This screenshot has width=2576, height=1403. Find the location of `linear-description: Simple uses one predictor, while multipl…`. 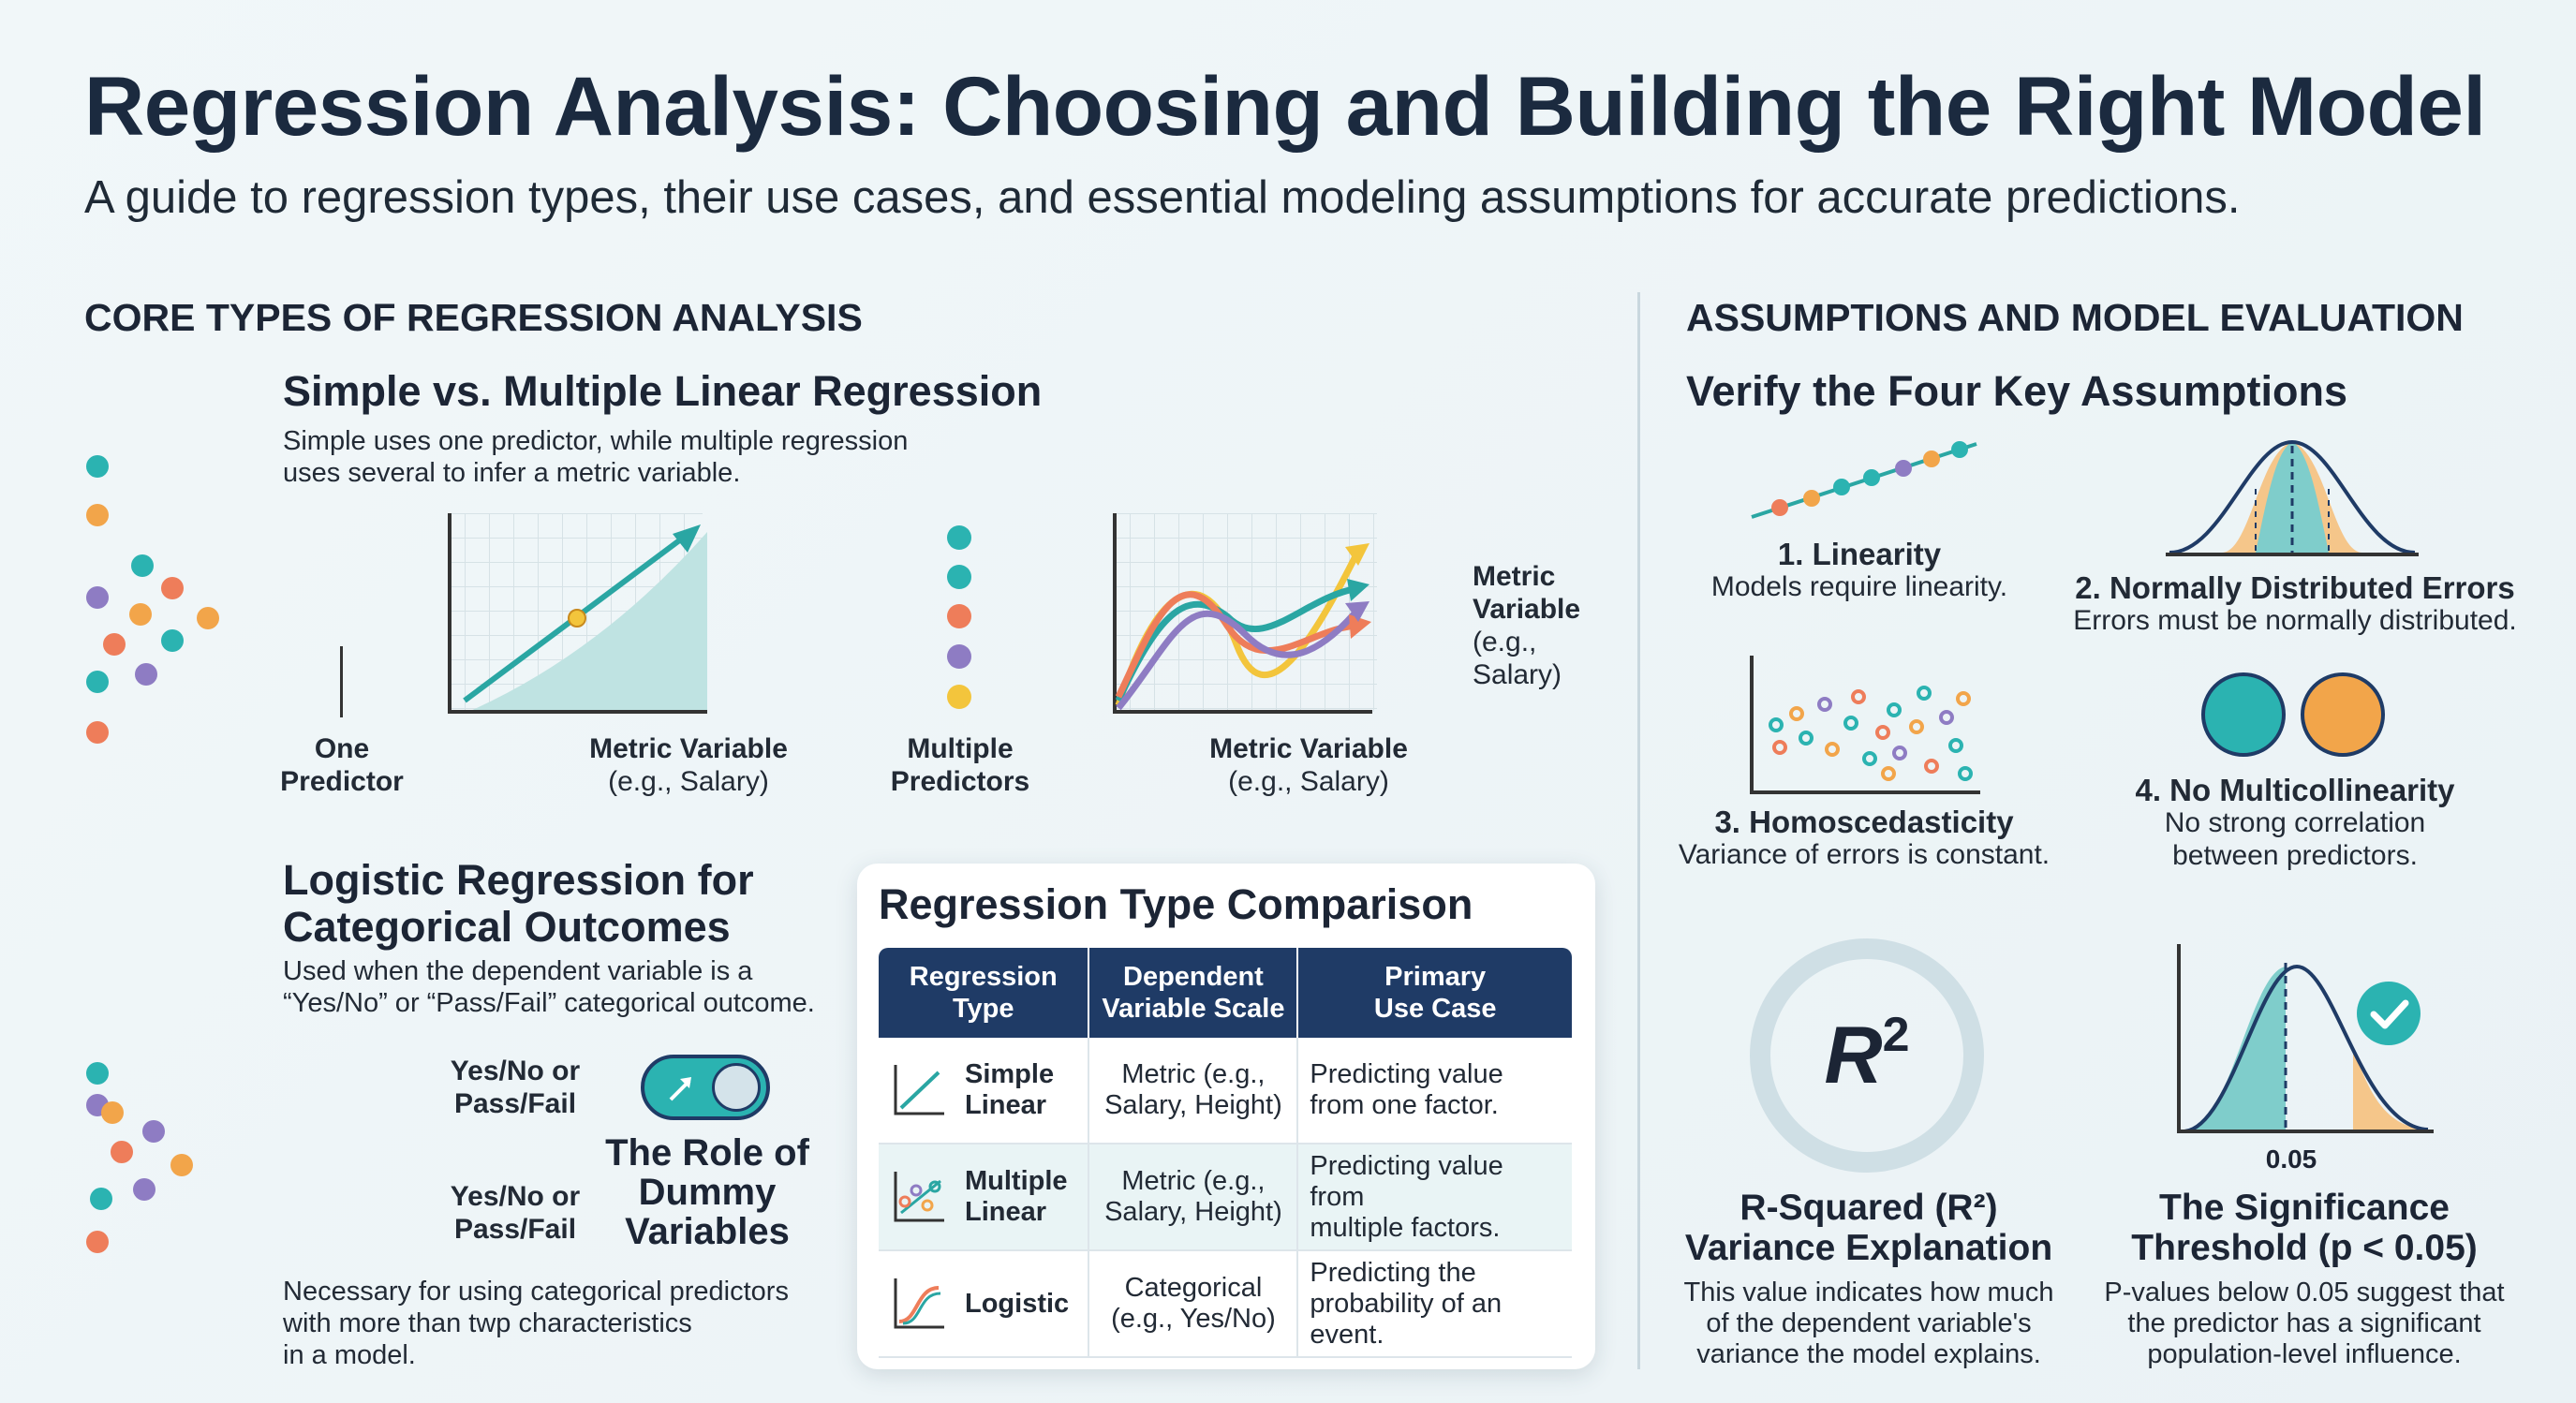

linear-description: Simple uses one predictor, while multipl… is located at coordinates (596, 457).